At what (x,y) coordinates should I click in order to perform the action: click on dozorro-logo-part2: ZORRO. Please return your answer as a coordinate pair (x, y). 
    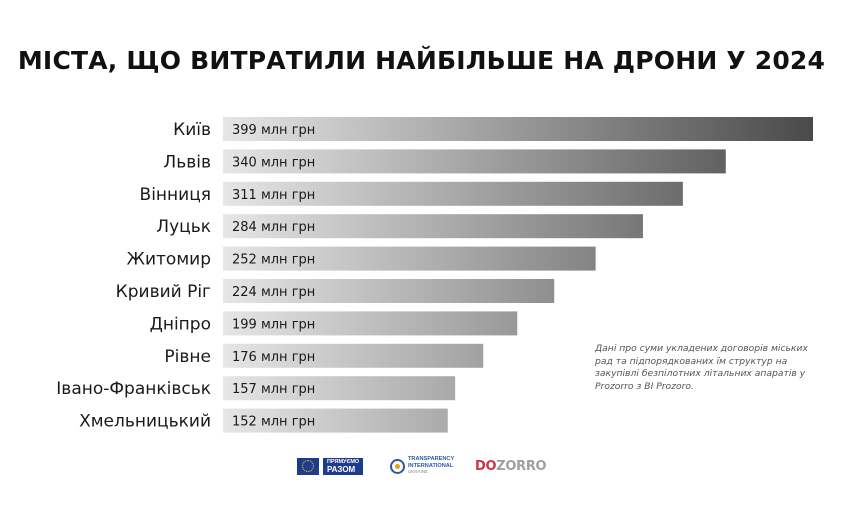
    Looking at the image, I should click on (521, 466).